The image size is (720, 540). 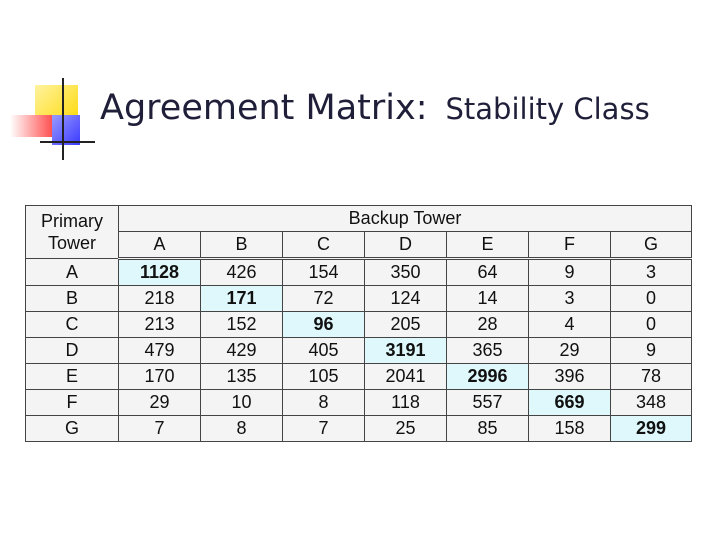 What do you see at coordinates (72, 324) in the screenshot?
I see `row-label: C` at bounding box center [72, 324].